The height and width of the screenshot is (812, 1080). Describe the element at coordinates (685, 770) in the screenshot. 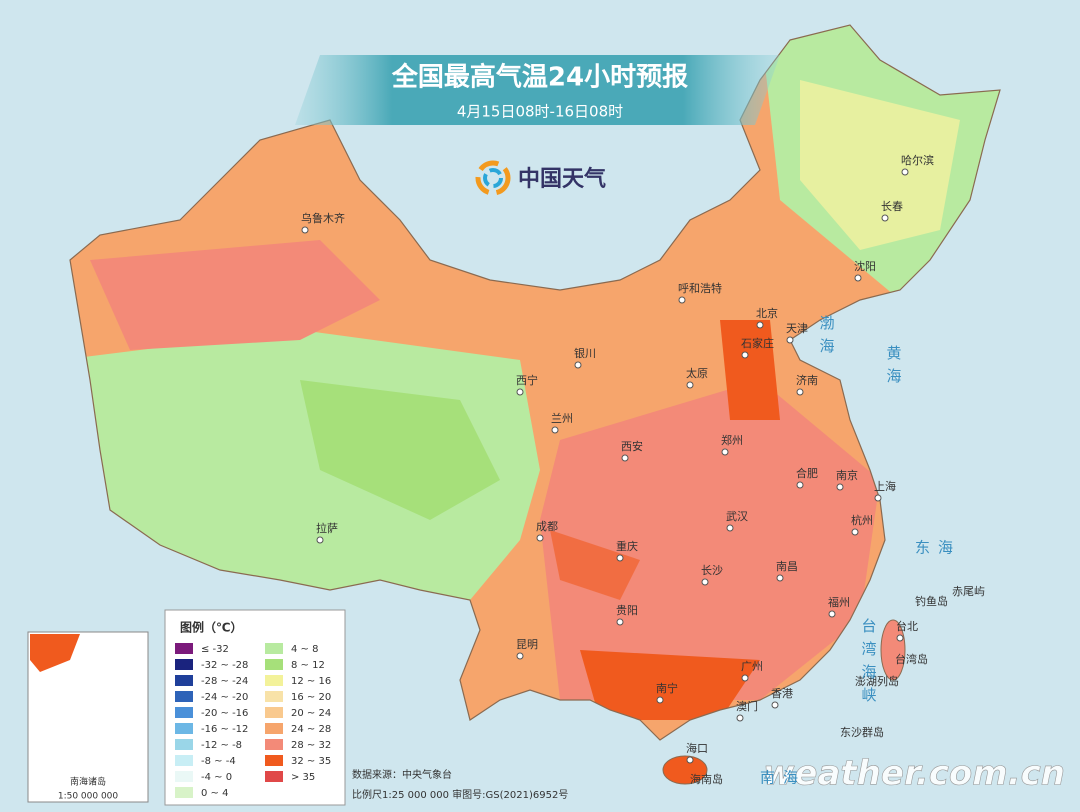

I see `hainan` at that location.